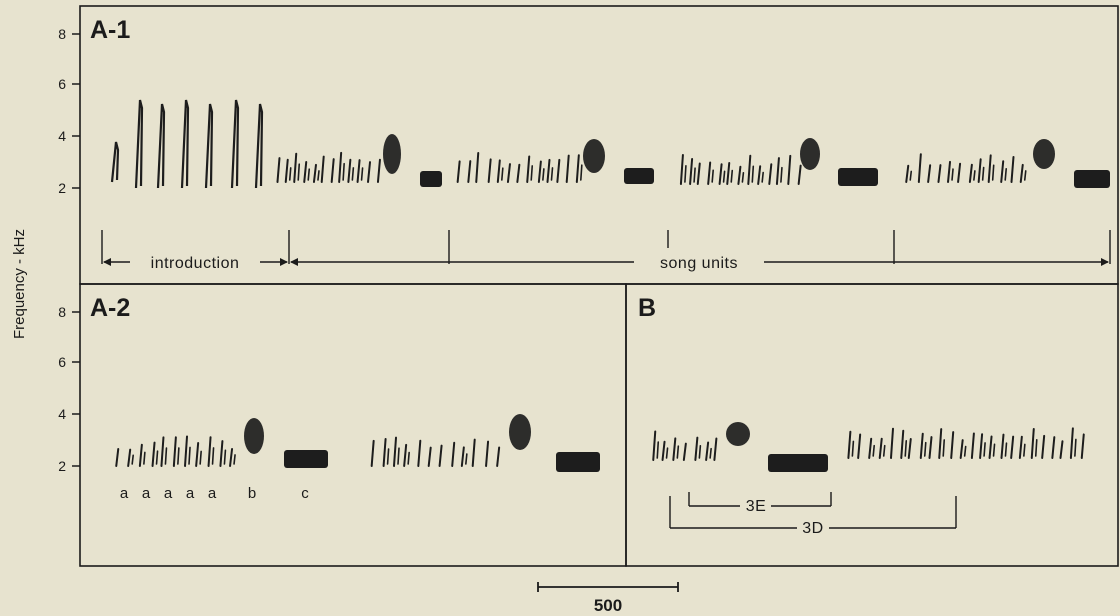 This screenshot has height=616, width=1120. Describe the element at coordinates (110, 308) in the screenshot. I see `panel-a2-label: A-2` at that location.